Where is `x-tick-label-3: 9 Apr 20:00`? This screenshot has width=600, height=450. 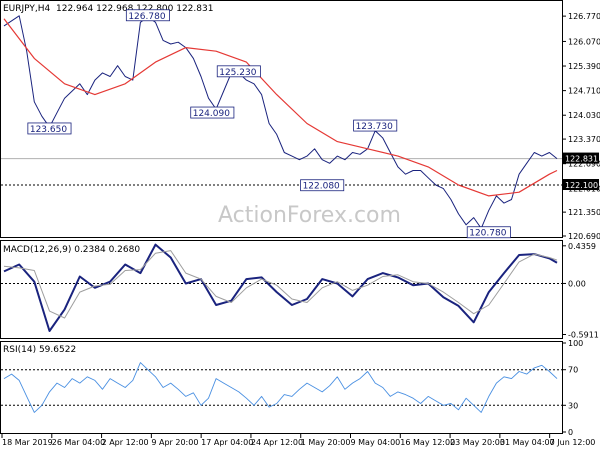
x-tick-label-3: 9 Apr 20:00 is located at coordinates (174, 442).